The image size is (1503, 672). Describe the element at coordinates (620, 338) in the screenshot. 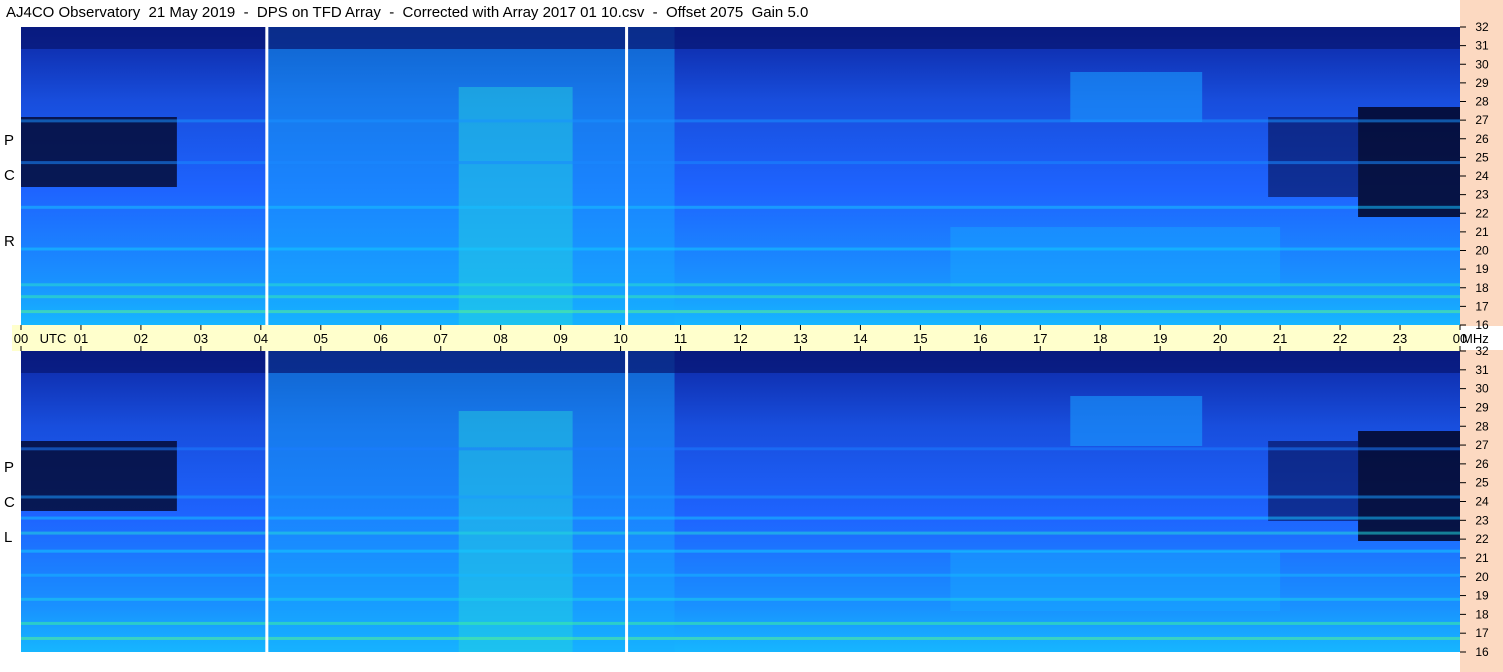

I see `utc-tick-label: 10` at that location.